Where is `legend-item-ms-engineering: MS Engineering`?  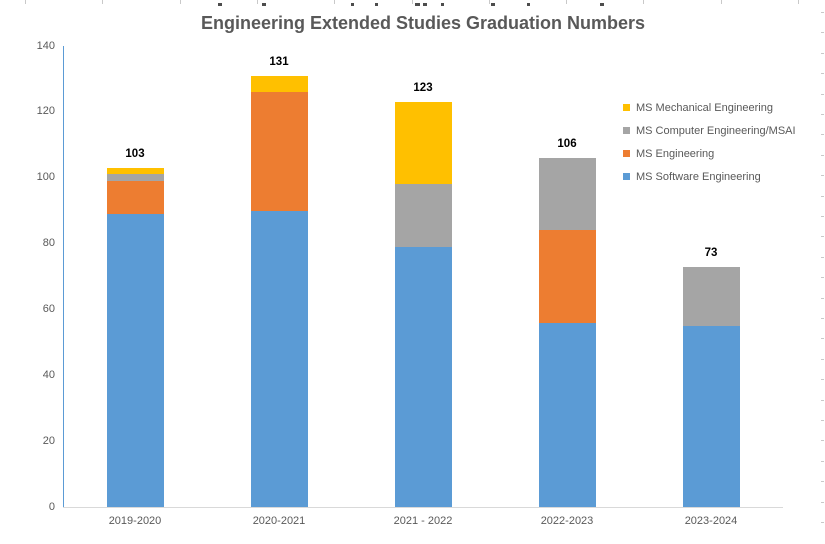 legend-item-ms-engineering: MS Engineering is located at coordinates (668, 153).